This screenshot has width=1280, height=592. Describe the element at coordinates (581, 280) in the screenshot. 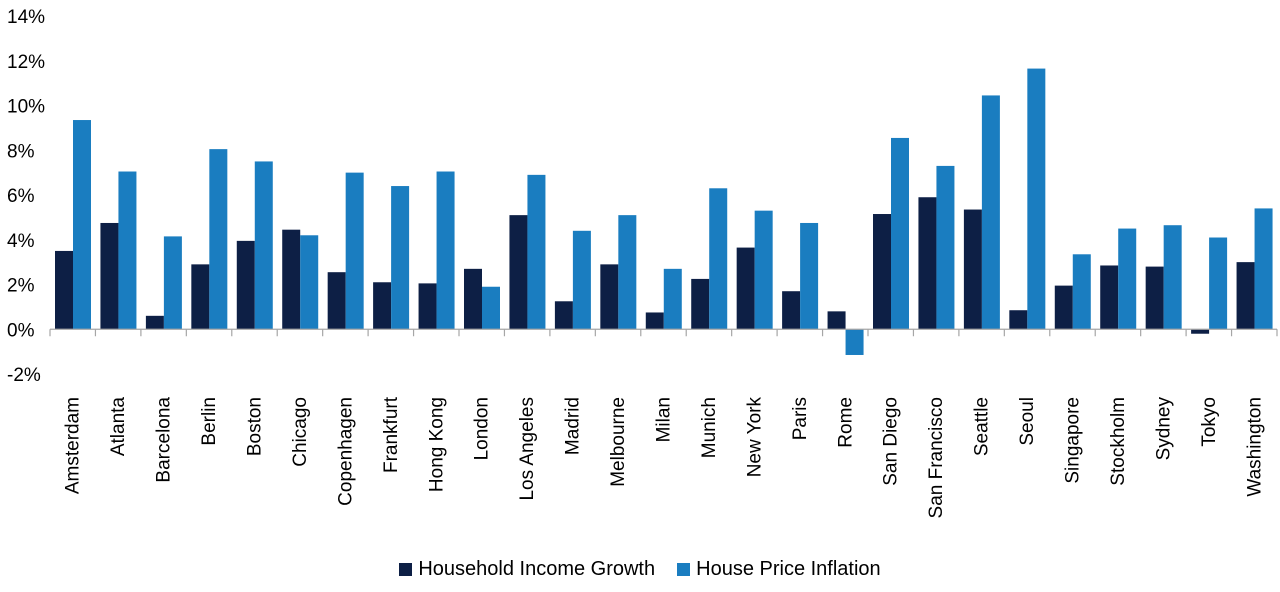

I see `bar-house-price-inflation-madrid` at that location.